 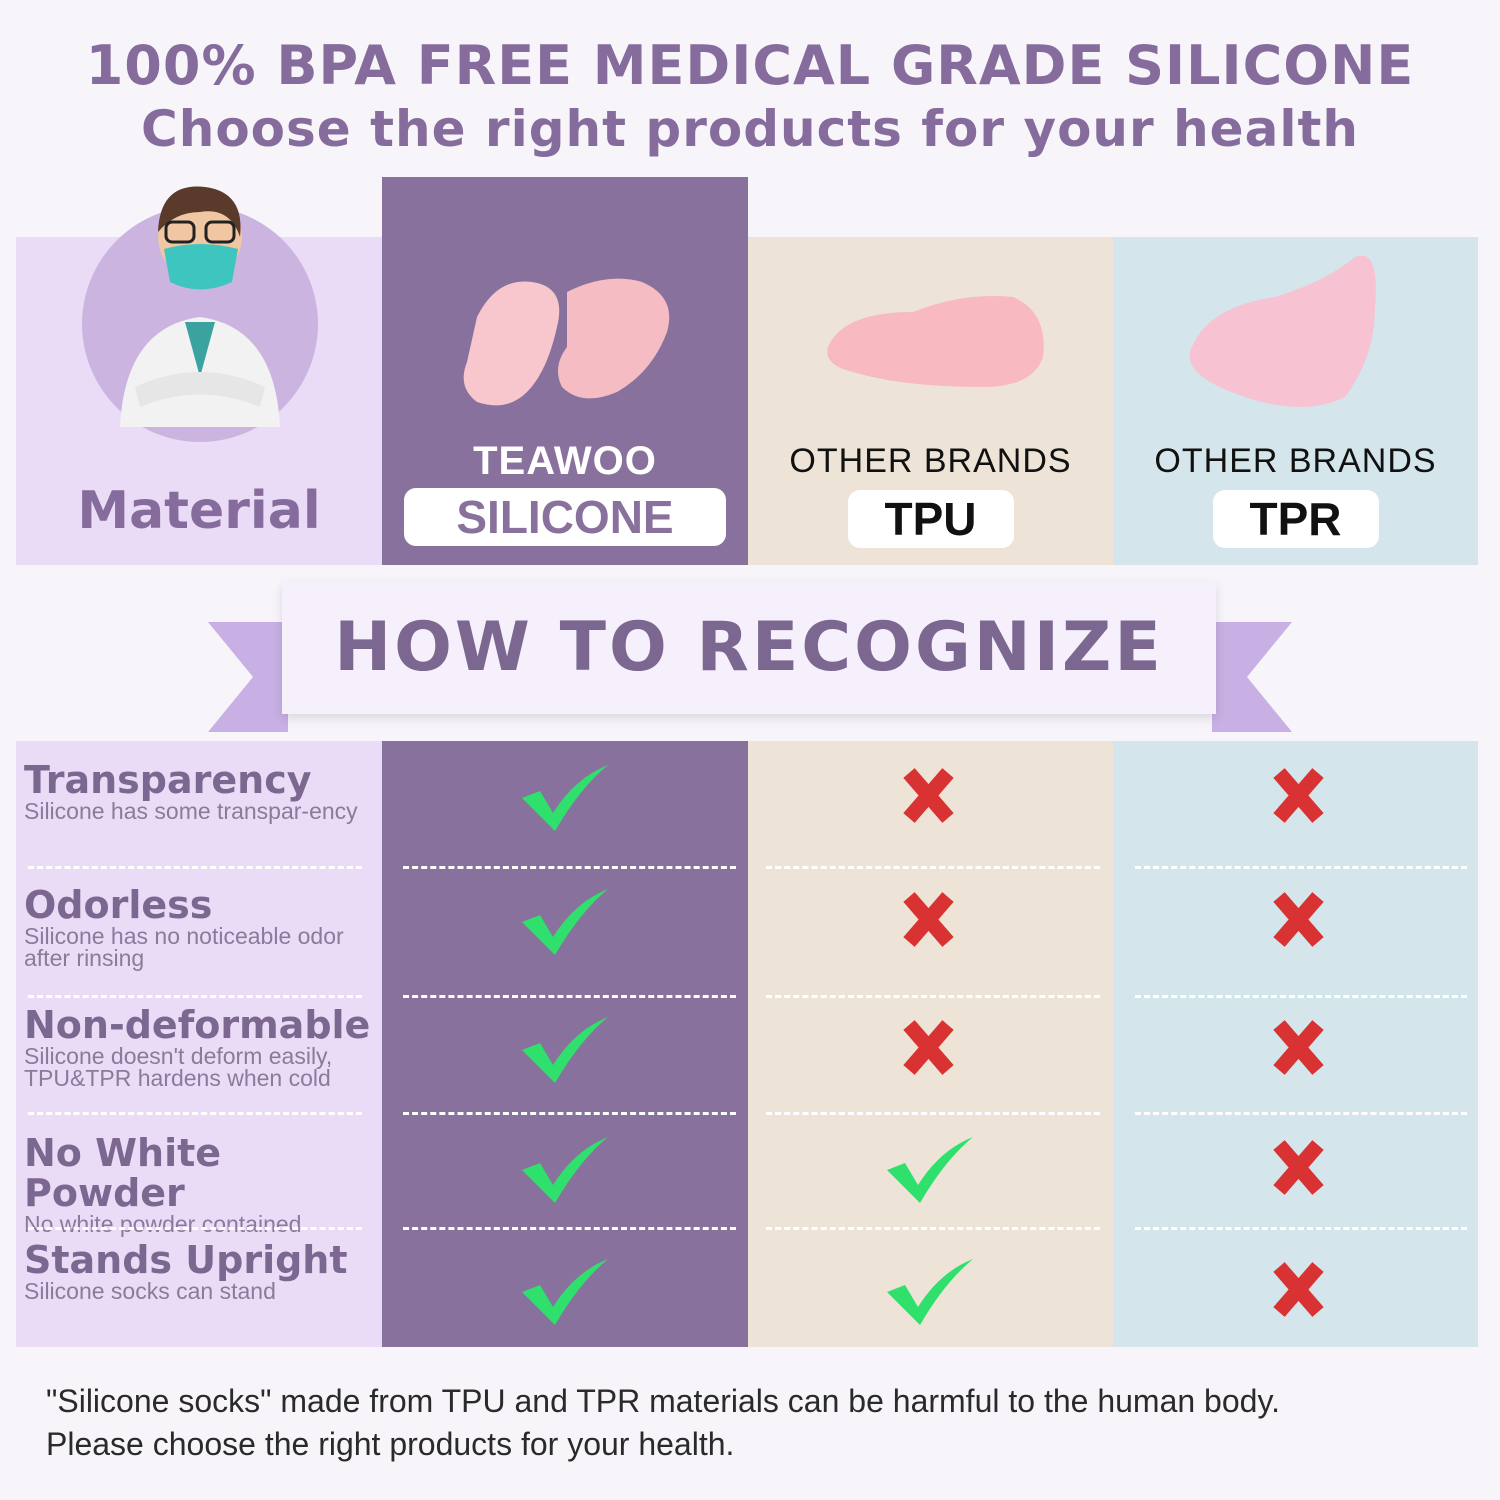 I want to click on feature-row-label: No White Powder No white powder contained, so click(x=201, y=1184).